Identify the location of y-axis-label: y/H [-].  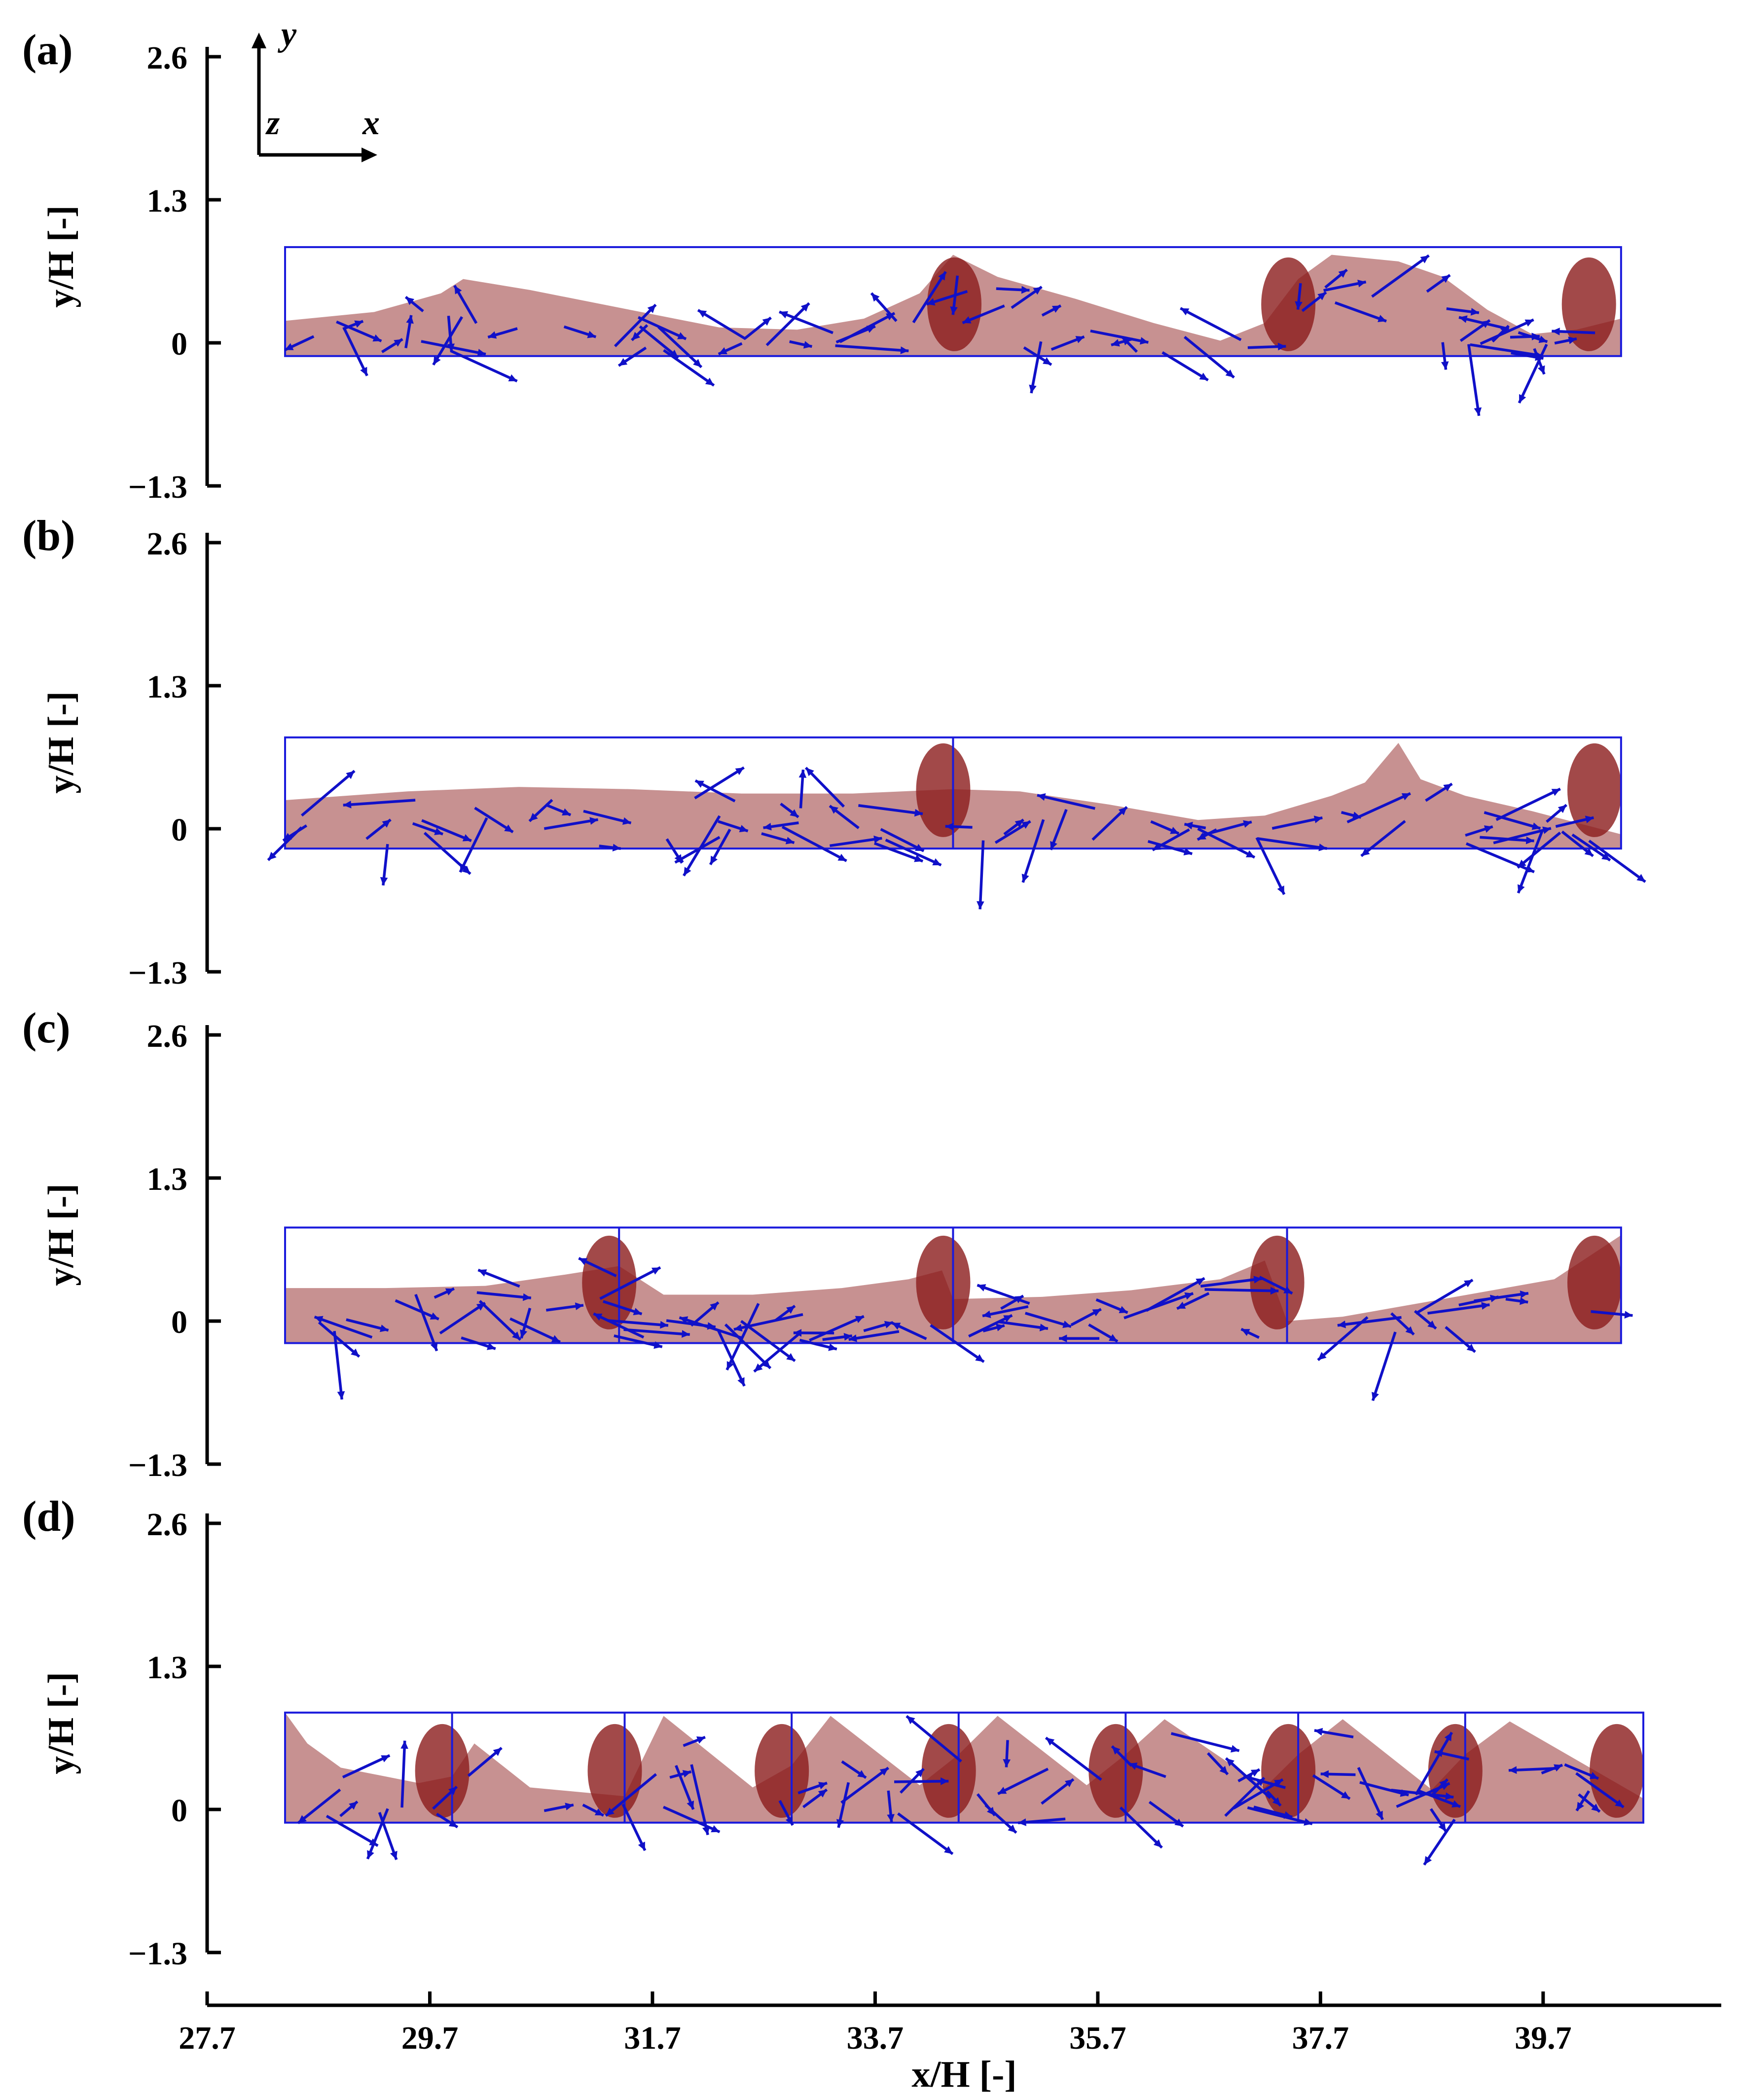
(61, 1234).